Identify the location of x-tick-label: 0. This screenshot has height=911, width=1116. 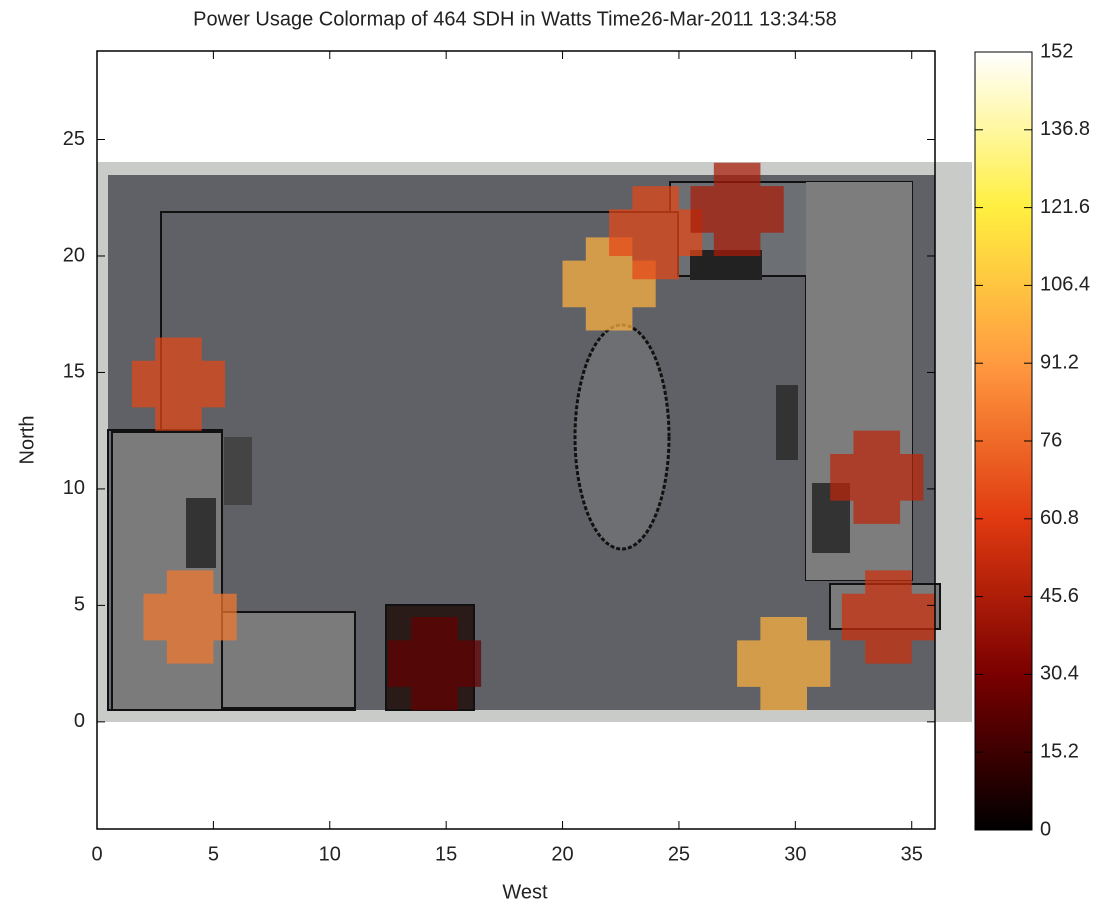
(96, 854).